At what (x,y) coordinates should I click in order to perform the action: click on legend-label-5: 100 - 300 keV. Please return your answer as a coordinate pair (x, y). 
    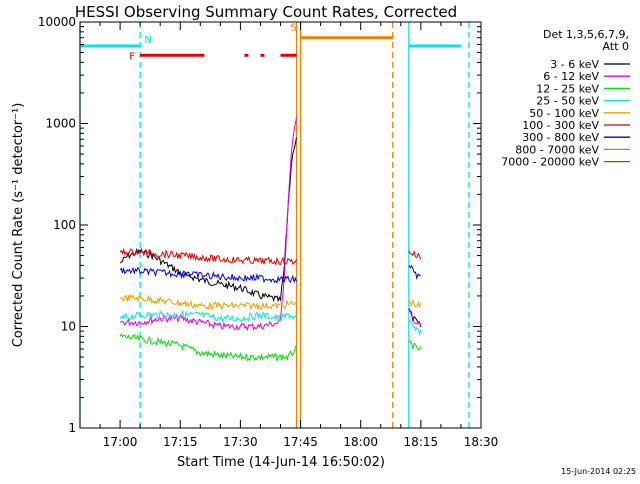
    Looking at the image, I should click on (560, 125).